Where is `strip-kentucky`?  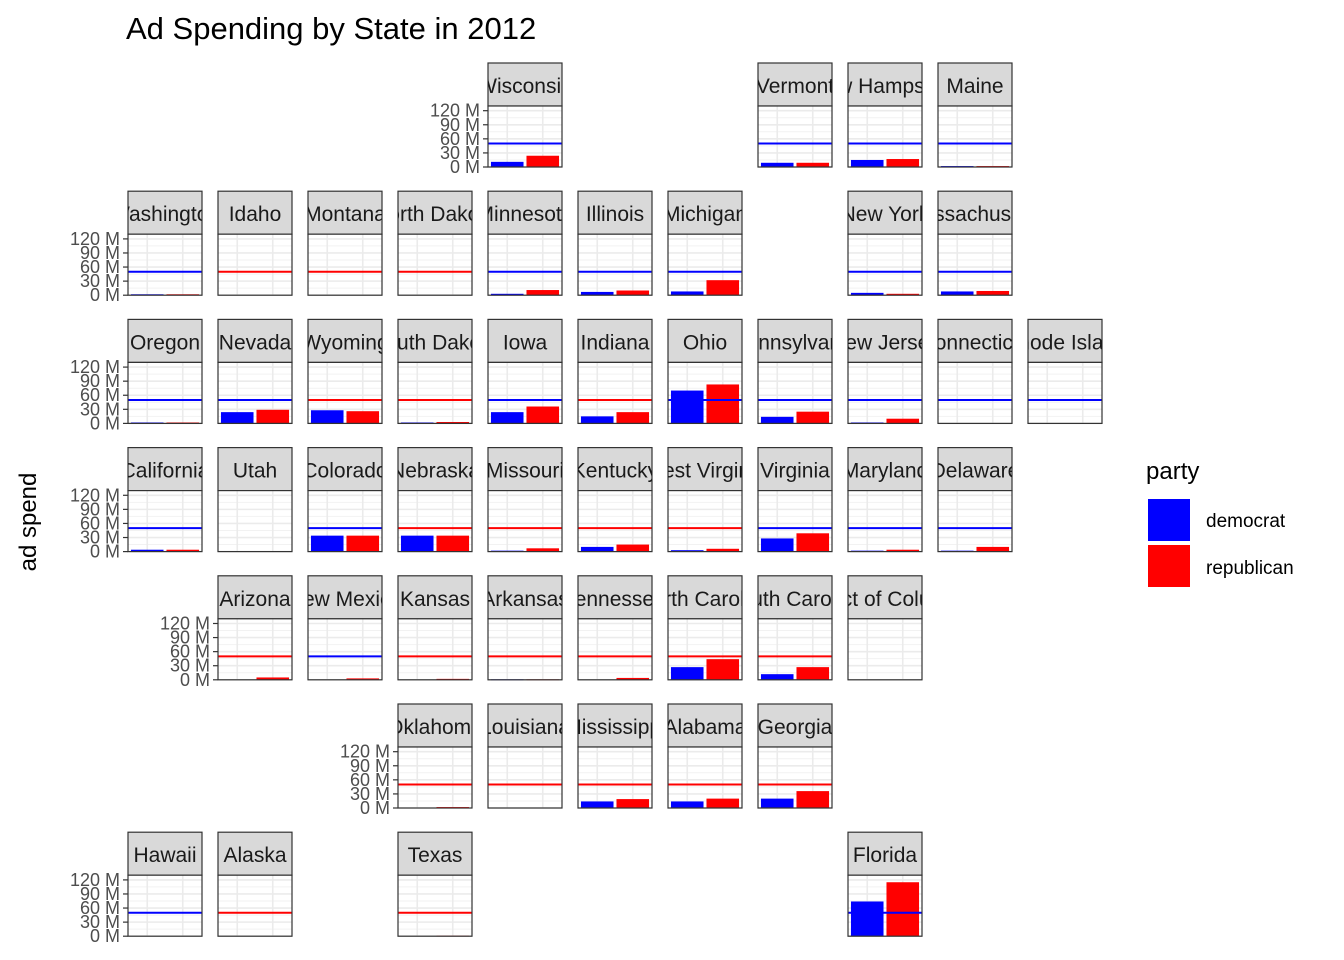 strip-kentucky is located at coordinates (615, 469).